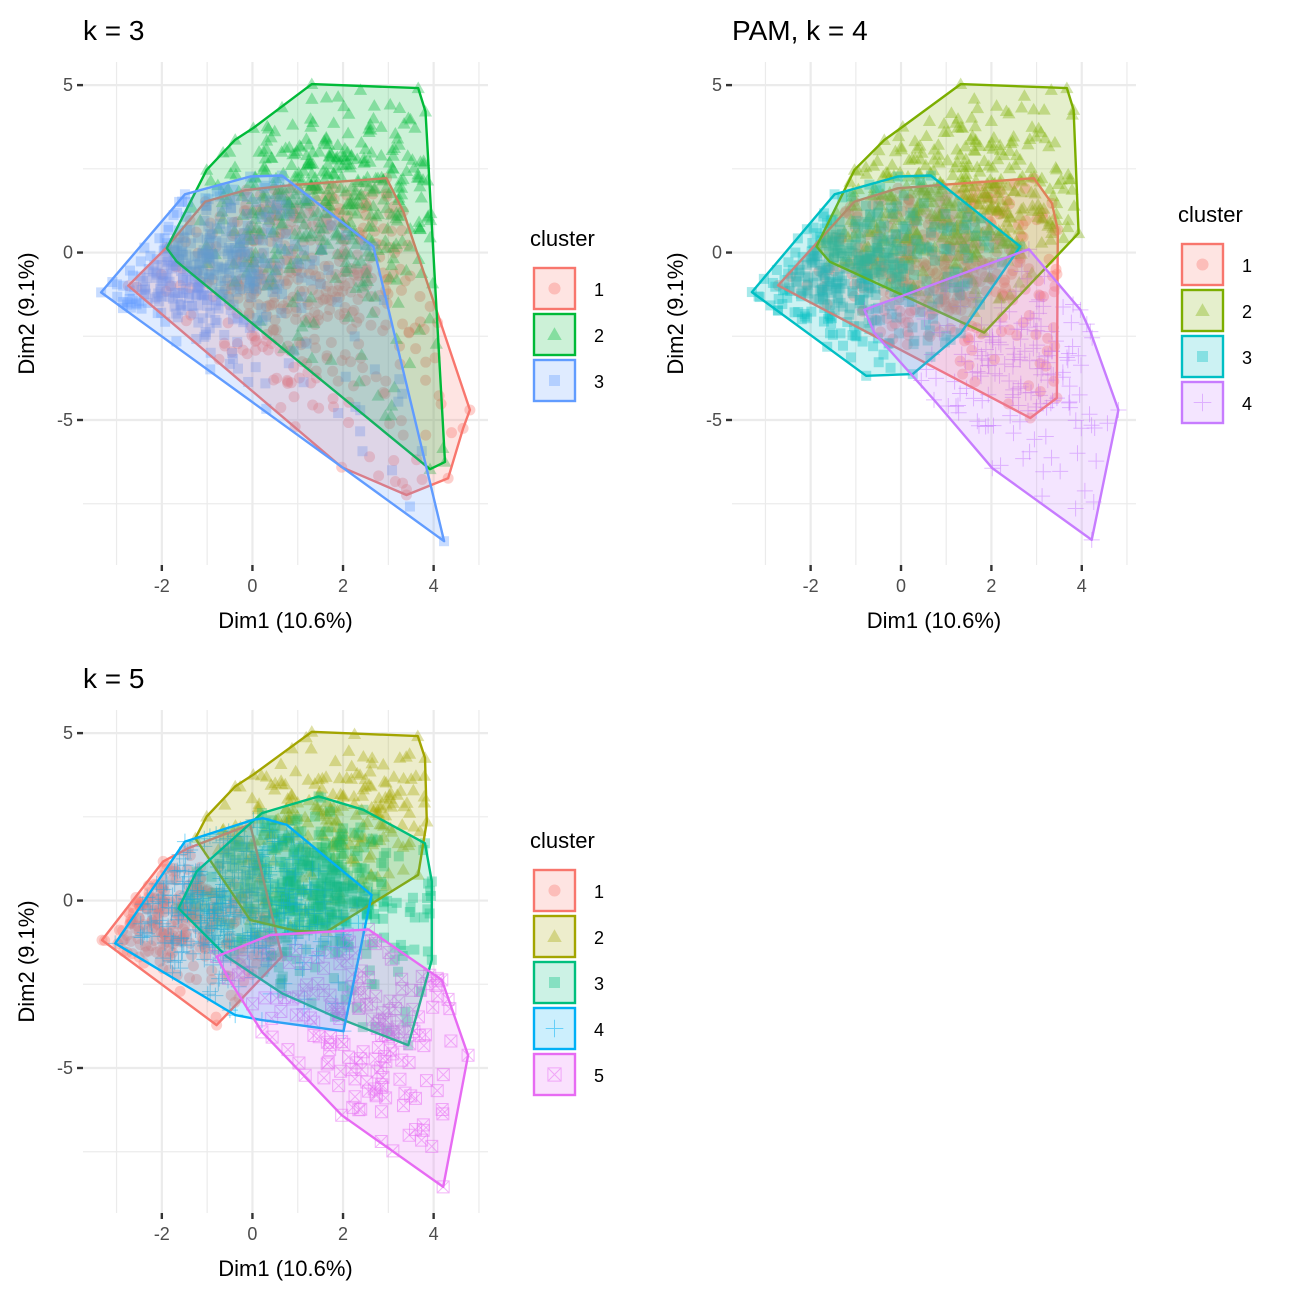 The image size is (1296, 1296). What do you see at coordinates (1216, 264) in the screenshot?
I see `legend-item-1: 1` at bounding box center [1216, 264].